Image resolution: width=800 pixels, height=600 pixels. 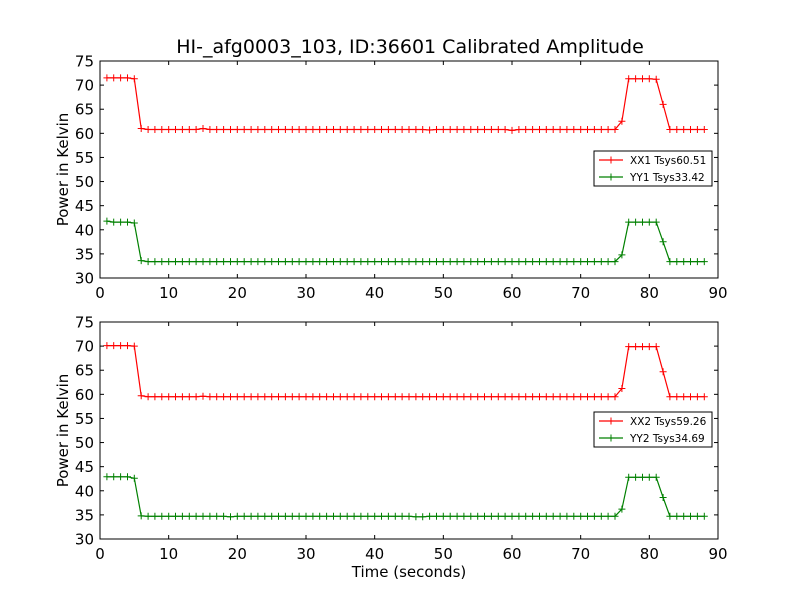 What do you see at coordinates (63, 170) in the screenshot?
I see `y-axis-label: Power in Kelvin` at bounding box center [63, 170].